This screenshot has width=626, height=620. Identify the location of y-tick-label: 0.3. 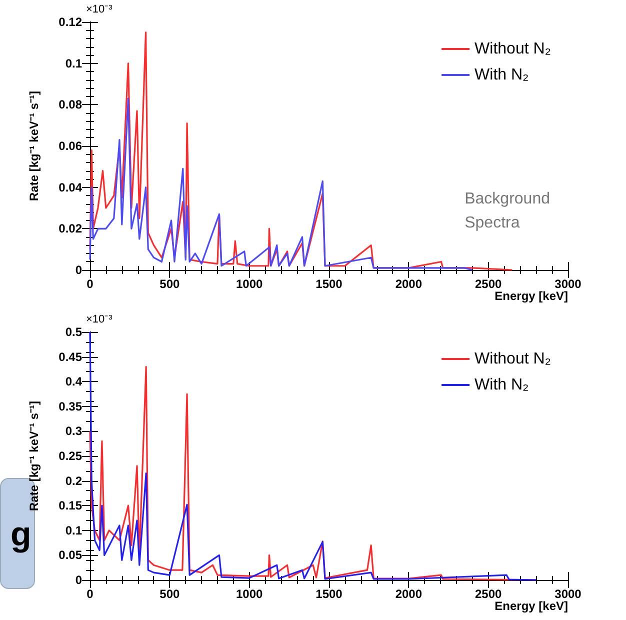
(73, 431).